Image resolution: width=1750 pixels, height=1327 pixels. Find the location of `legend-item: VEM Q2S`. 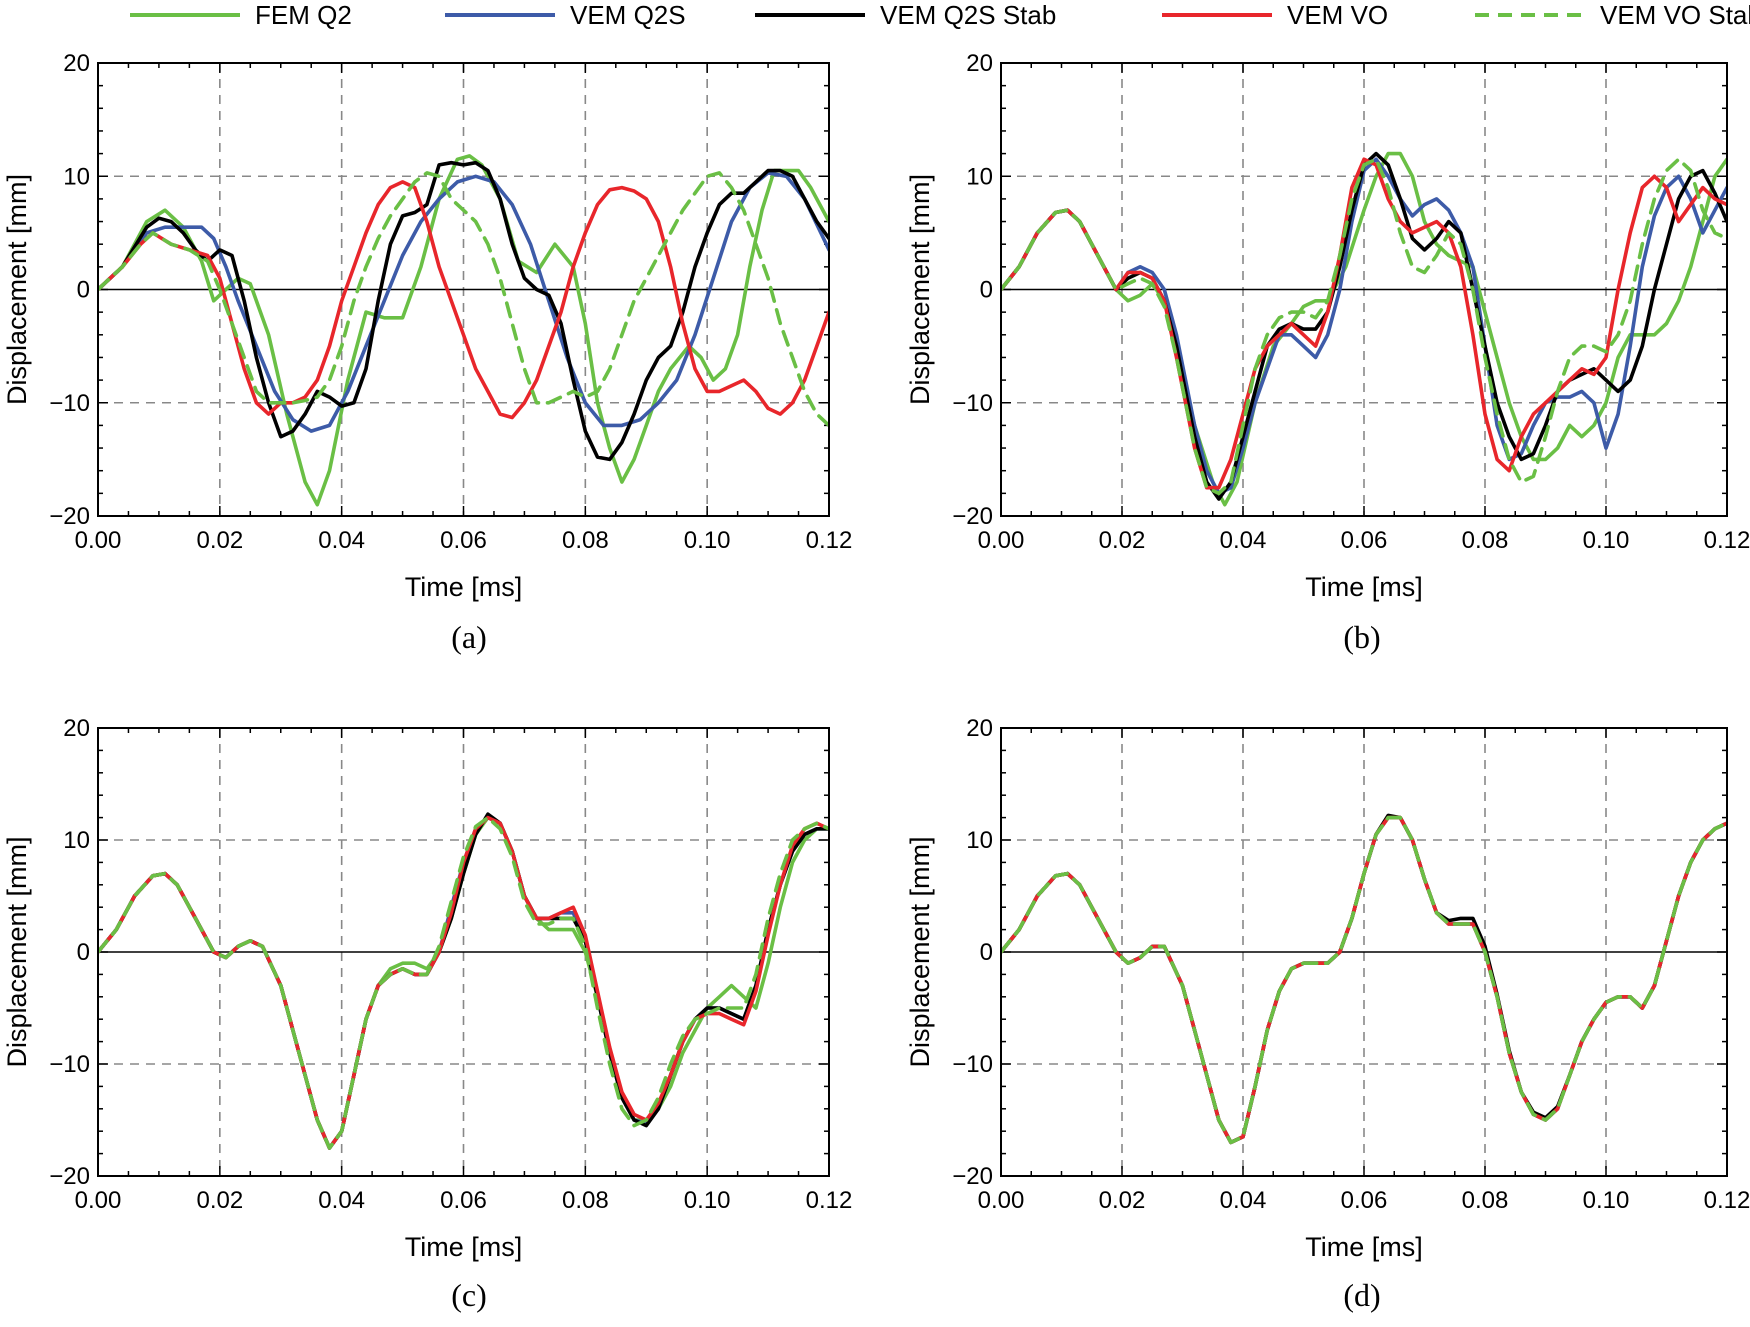

legend-item: VEM Q2S is located at coordinates (565, 15).